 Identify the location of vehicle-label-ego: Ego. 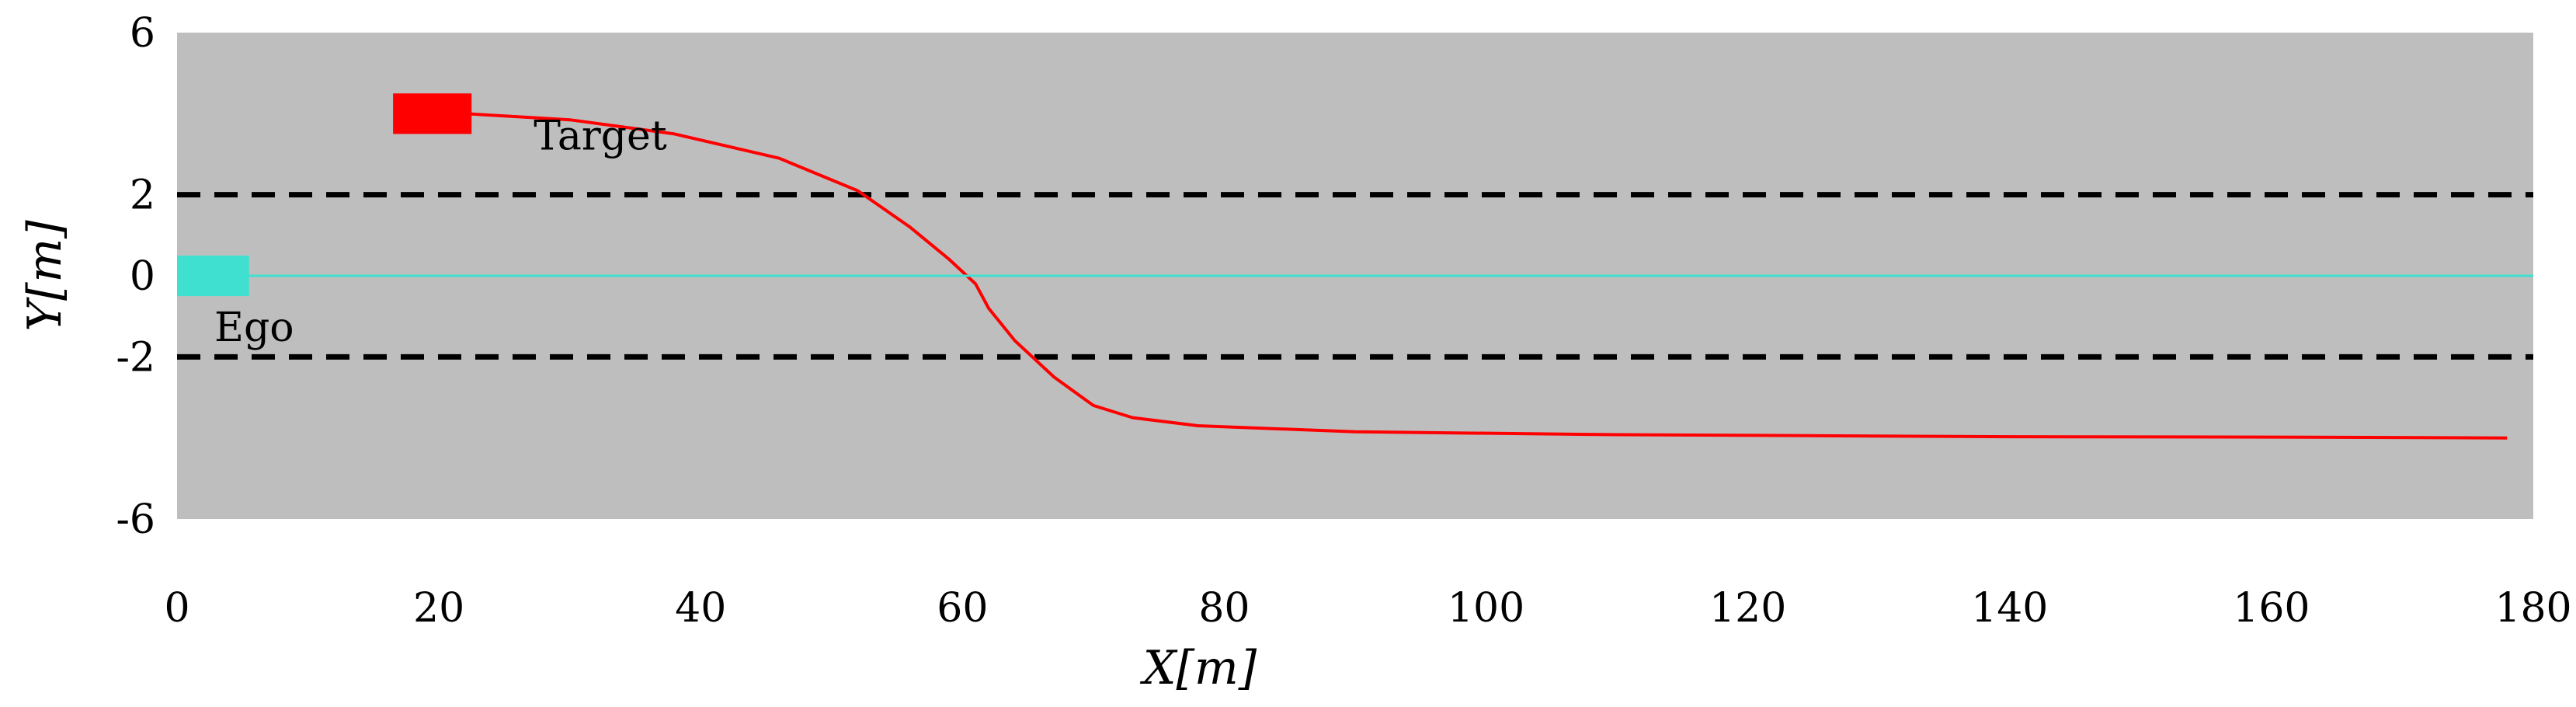
(254, 328).